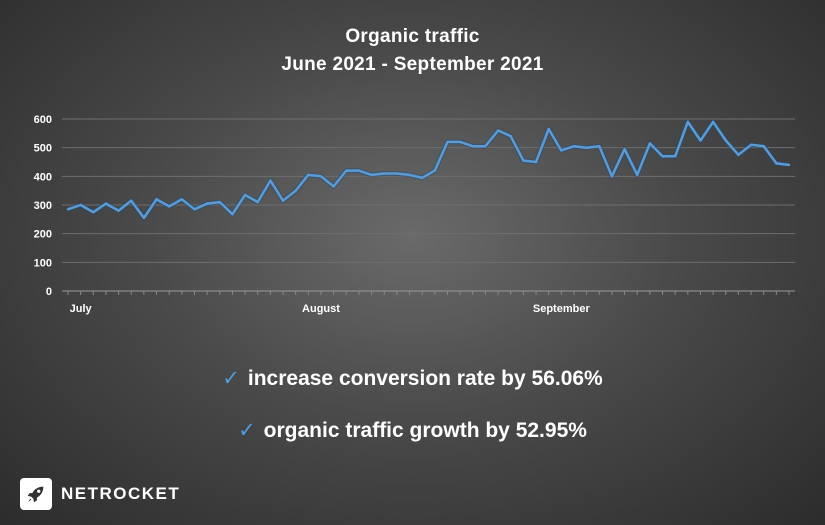  I want to click on x-tick-label: September, so click(562, 309).